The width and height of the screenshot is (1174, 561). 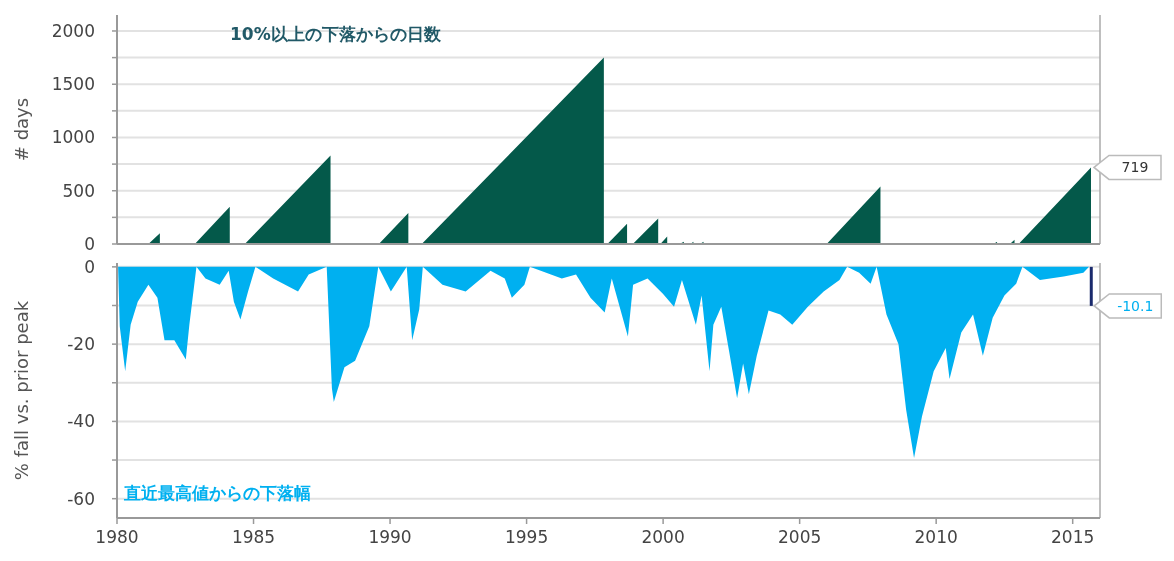 I want to click on x-tick-label: 2010, so click(x=936, y=537).